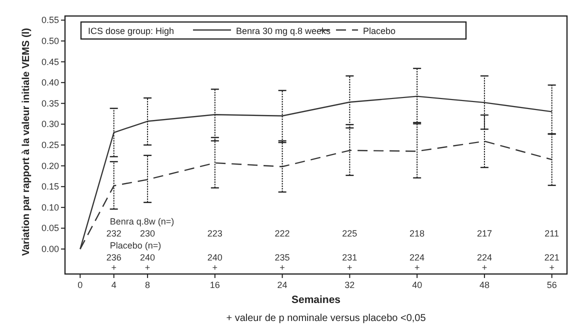 The width and height of the screenshot is (586, 329). Describe the element at coordinates (136, 245) in the screenshot. I see `annotation: Placebo (n=)` at that location.